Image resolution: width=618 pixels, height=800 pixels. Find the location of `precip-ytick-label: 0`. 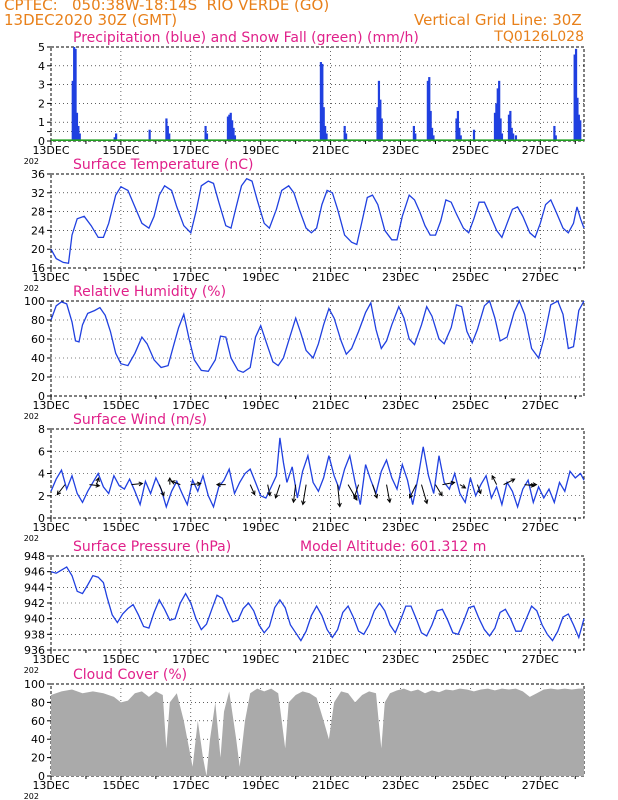

precip-ytick-label: 0 is located at coordinates (41, 141).